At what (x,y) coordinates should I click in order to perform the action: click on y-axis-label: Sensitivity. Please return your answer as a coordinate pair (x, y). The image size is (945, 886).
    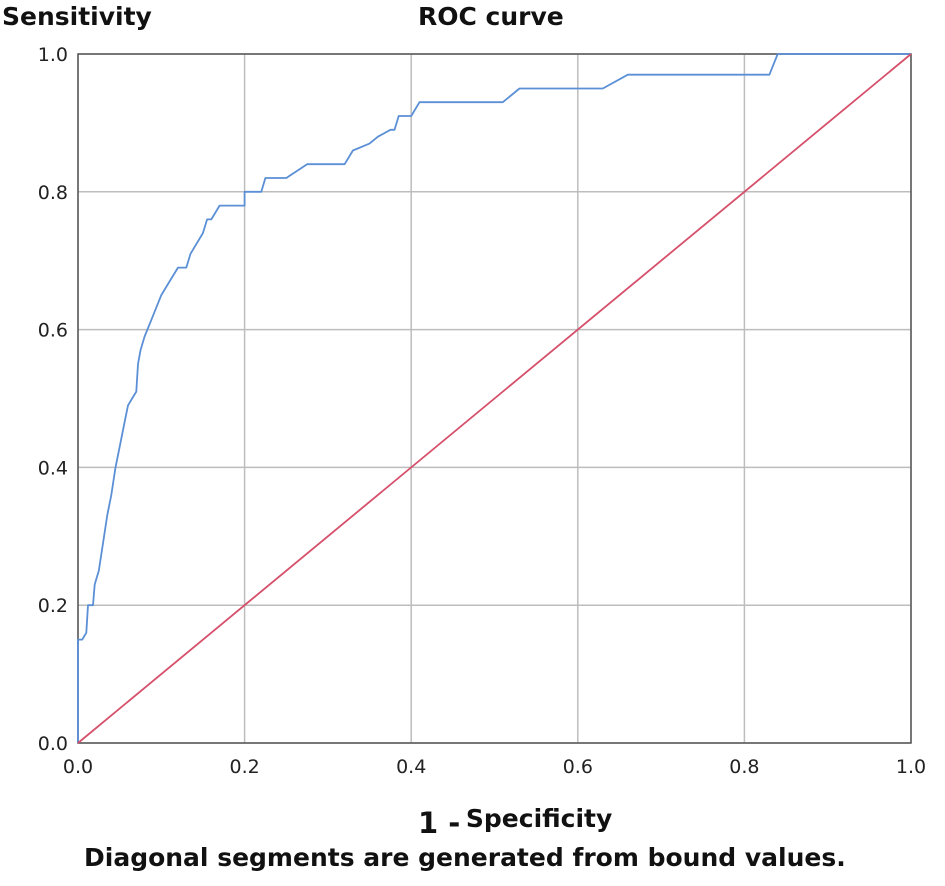
    Looking at the image, I should click on (77, 16).